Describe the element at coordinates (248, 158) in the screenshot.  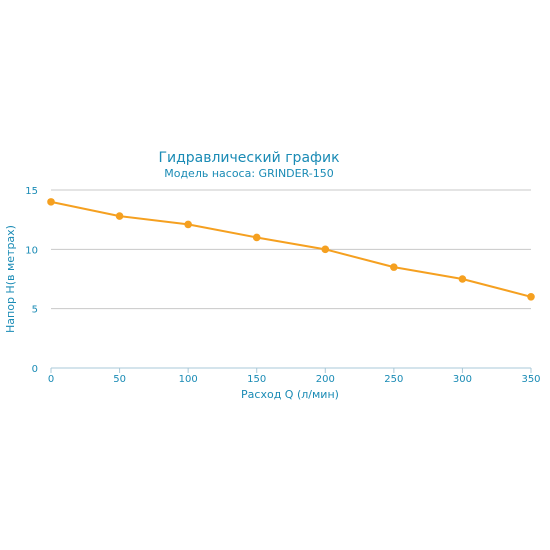
I see `chart-title: Гидравлический график` at that location.